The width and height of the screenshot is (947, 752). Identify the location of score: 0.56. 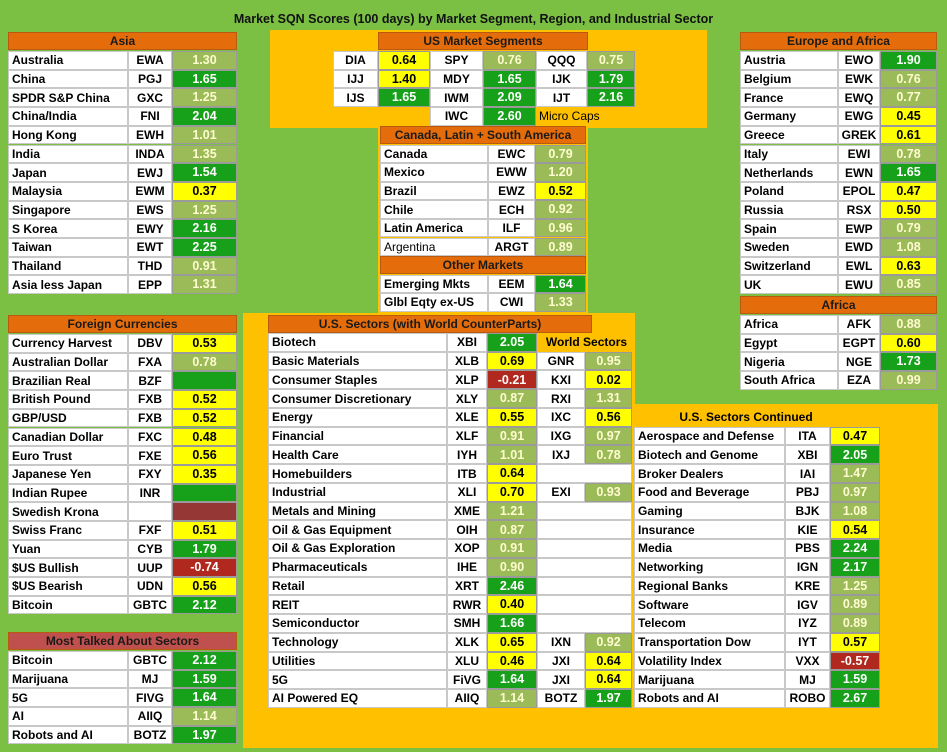
(204, 455).